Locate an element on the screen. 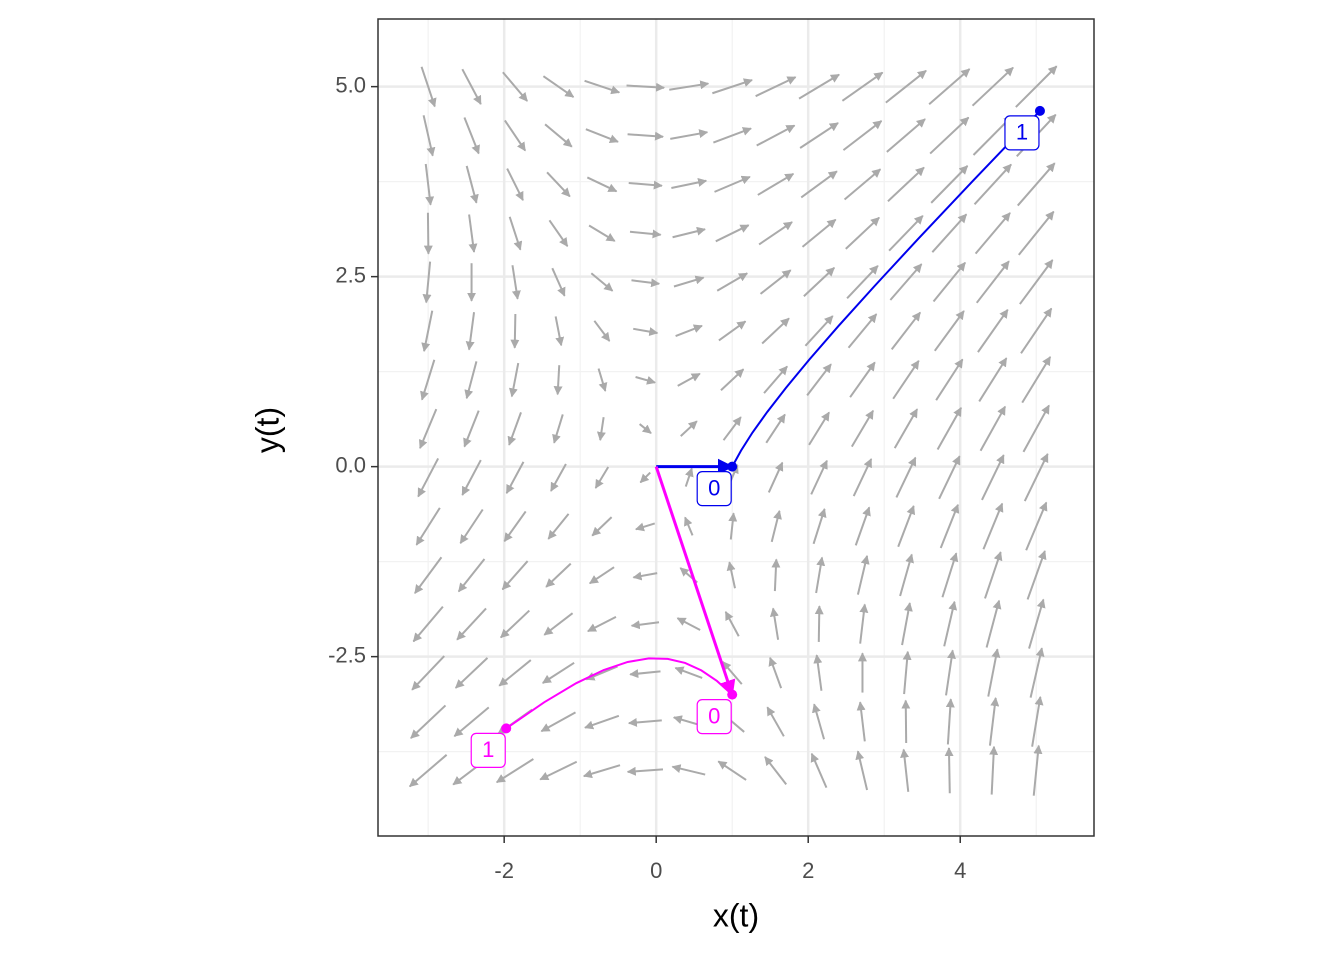 This screenshot has width=1344, height=960. time-label: 1 is located at coordinates (1022, 132).